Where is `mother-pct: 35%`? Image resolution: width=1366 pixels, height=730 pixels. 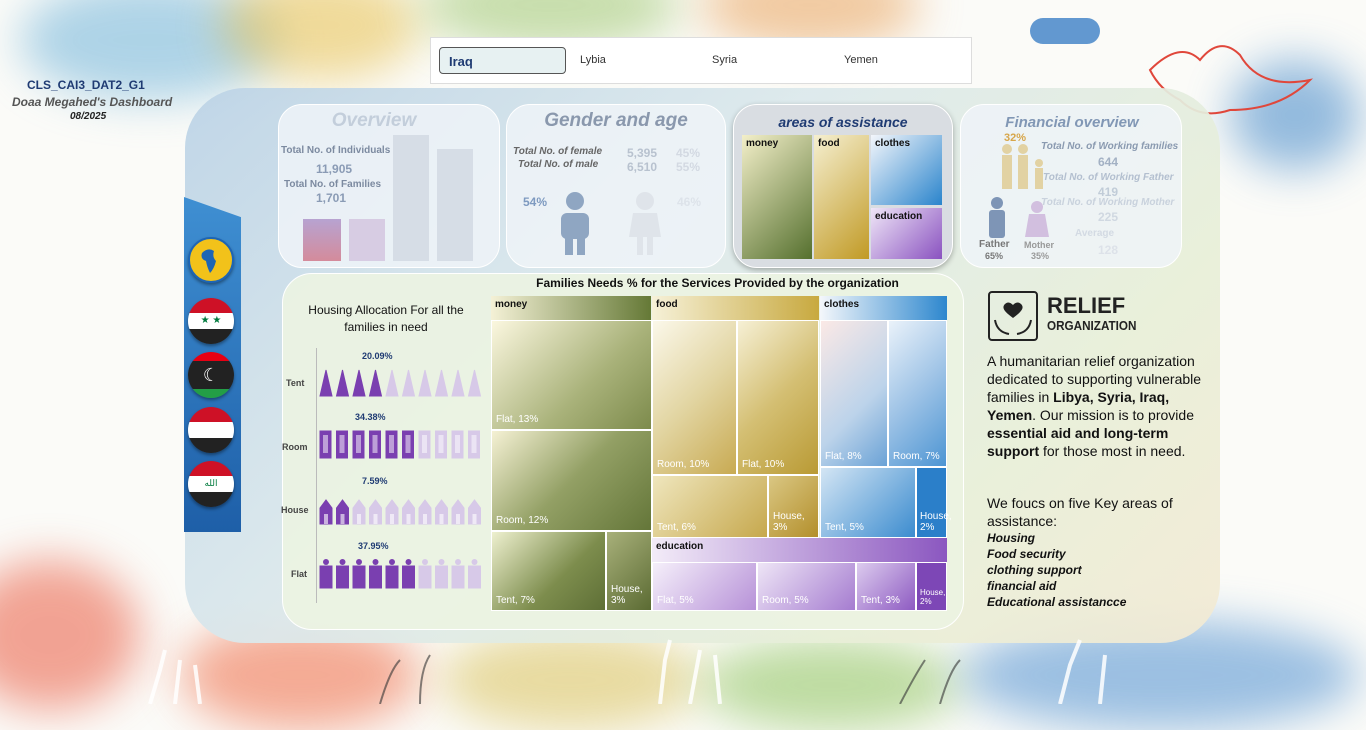 mother-pct: 35% is located at coordinates (1040, 256).